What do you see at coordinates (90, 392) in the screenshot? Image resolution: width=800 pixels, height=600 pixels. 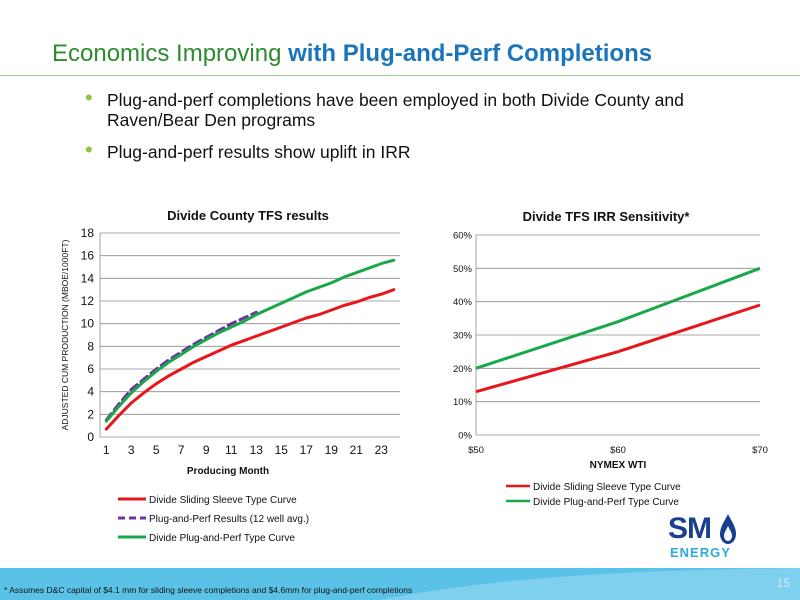 I see `y-tick-label: 4` at bounding box center [90, 392].